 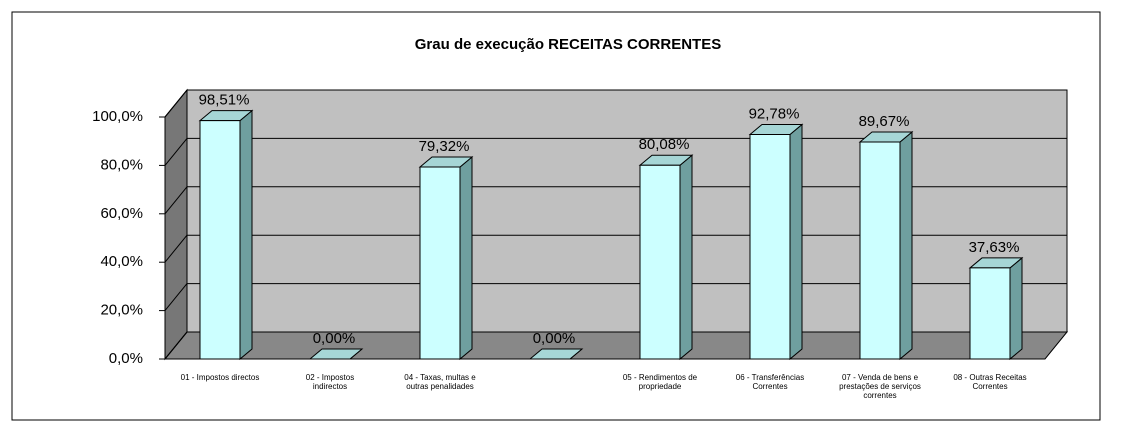 What do you see at coordinates (117, 116) in the screenshot?
I see `y-tick-label: 100,0%` at bounding box center [117, 116].